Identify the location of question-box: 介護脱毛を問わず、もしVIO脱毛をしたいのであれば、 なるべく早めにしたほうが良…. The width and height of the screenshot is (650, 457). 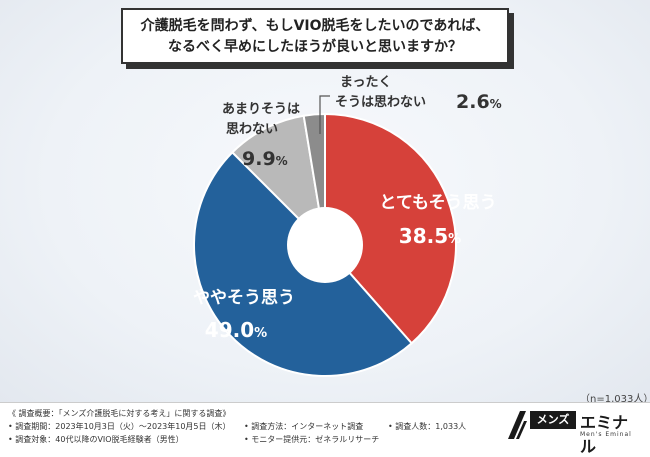
(315, 36).